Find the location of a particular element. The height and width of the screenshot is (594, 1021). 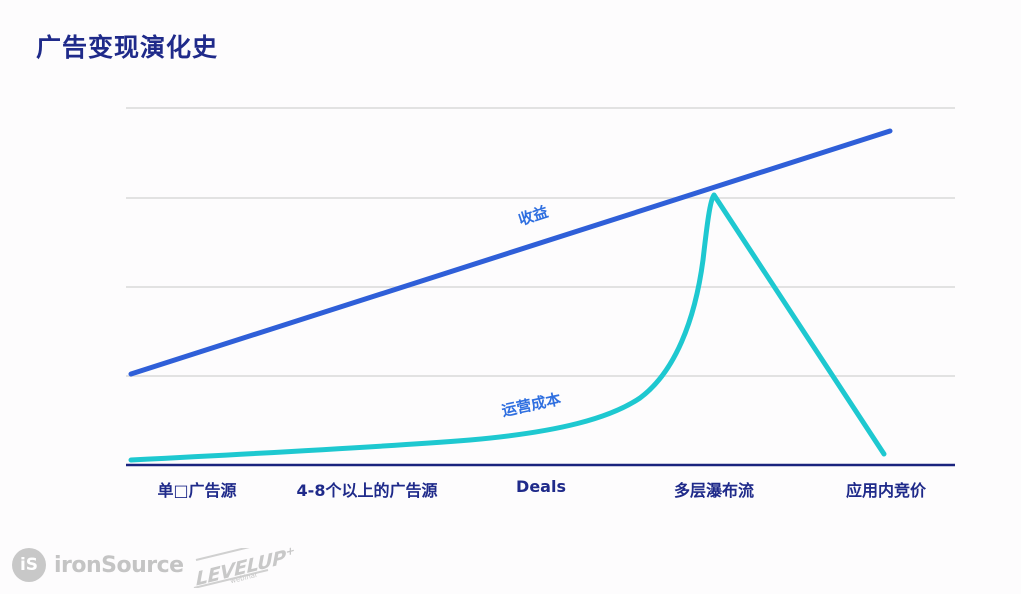

x-tick-label-waterfall: 多层瀑布流 is located at coordinates (714, 490).